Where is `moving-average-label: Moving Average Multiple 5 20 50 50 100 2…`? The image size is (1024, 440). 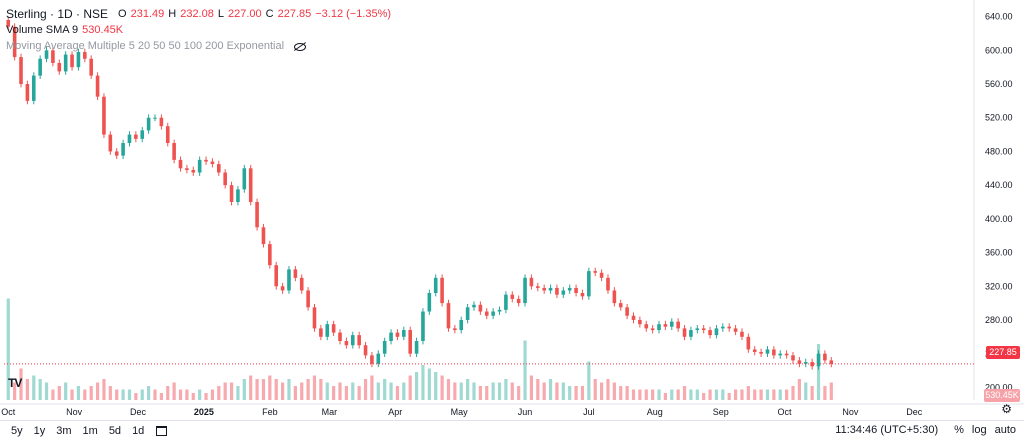 moving-average-label: Moving Average Multiple 5 20 50 50 100 2… is located at coordinates (145, 46).